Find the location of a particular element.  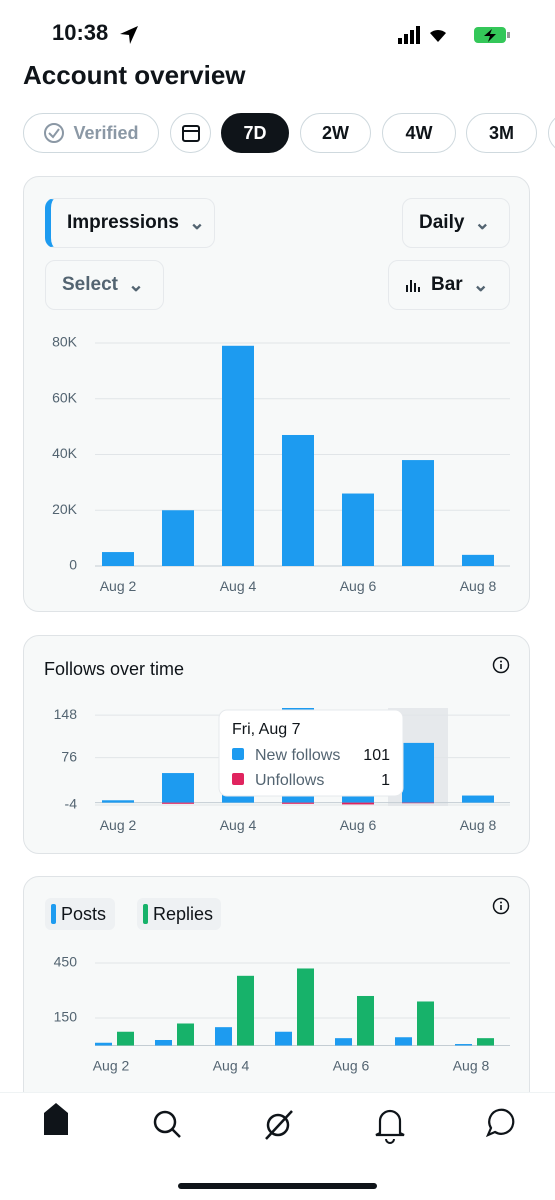

filter-label: 4W is located at coordinates (419, 132).